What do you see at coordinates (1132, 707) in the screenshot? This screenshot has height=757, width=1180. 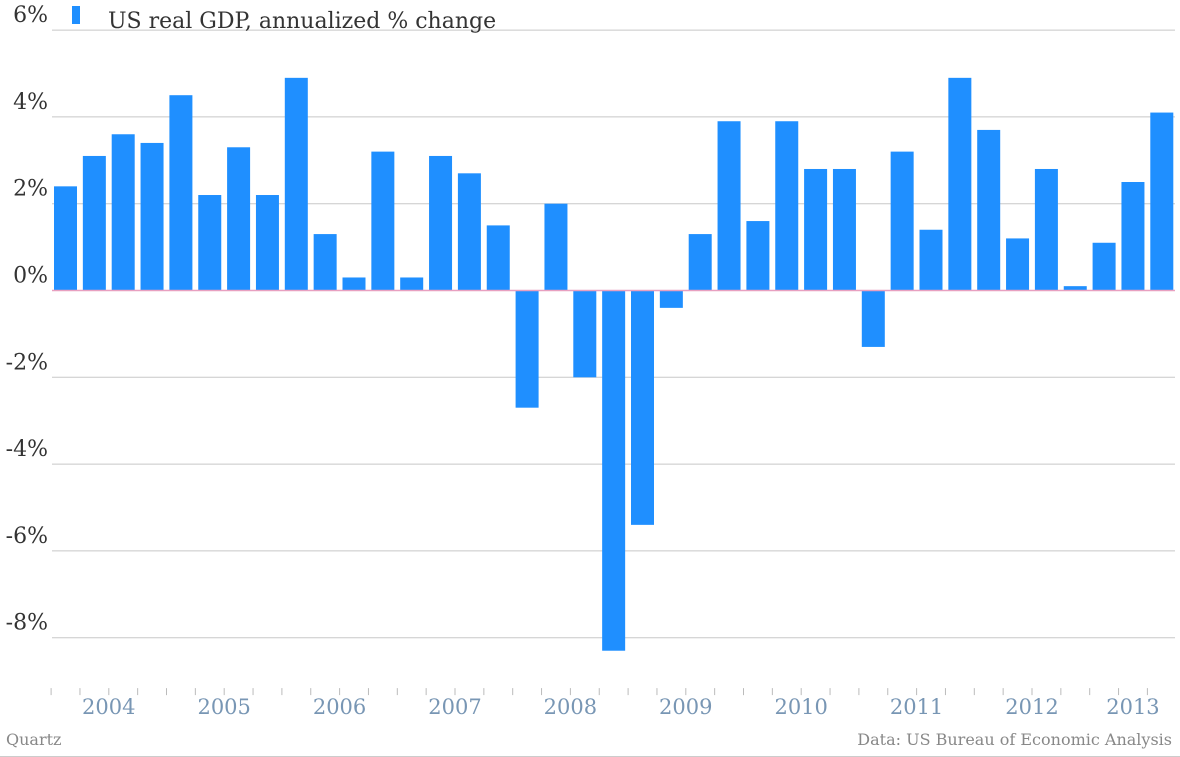 I see `x-year-label: 2013` at bounding box center [1132, 707].